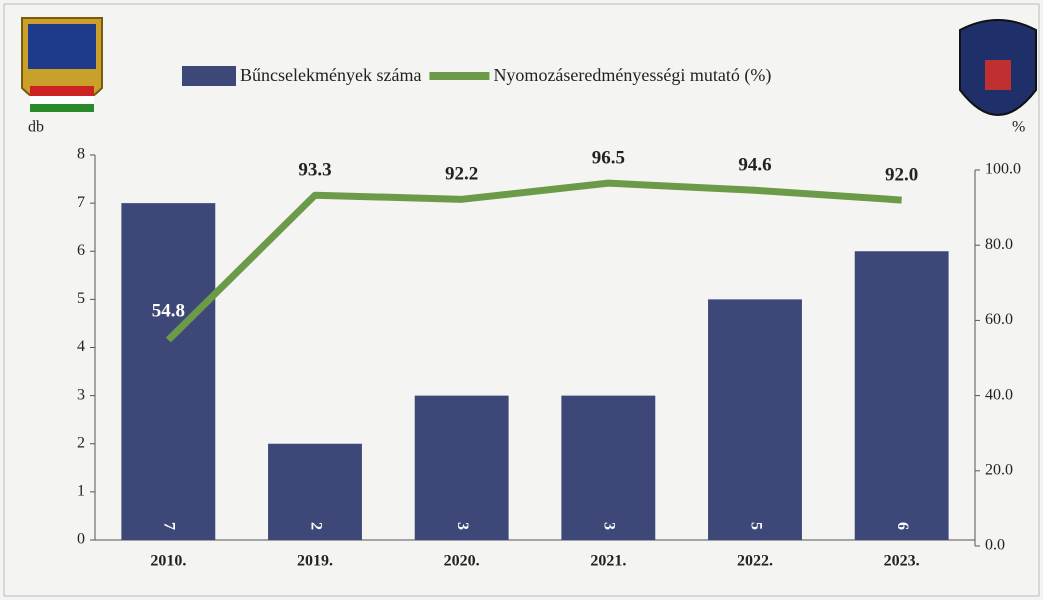  What do you see at coordinates (998, 67) in the screenshot?
I see `logo-right` at bounding box center [998, 67].